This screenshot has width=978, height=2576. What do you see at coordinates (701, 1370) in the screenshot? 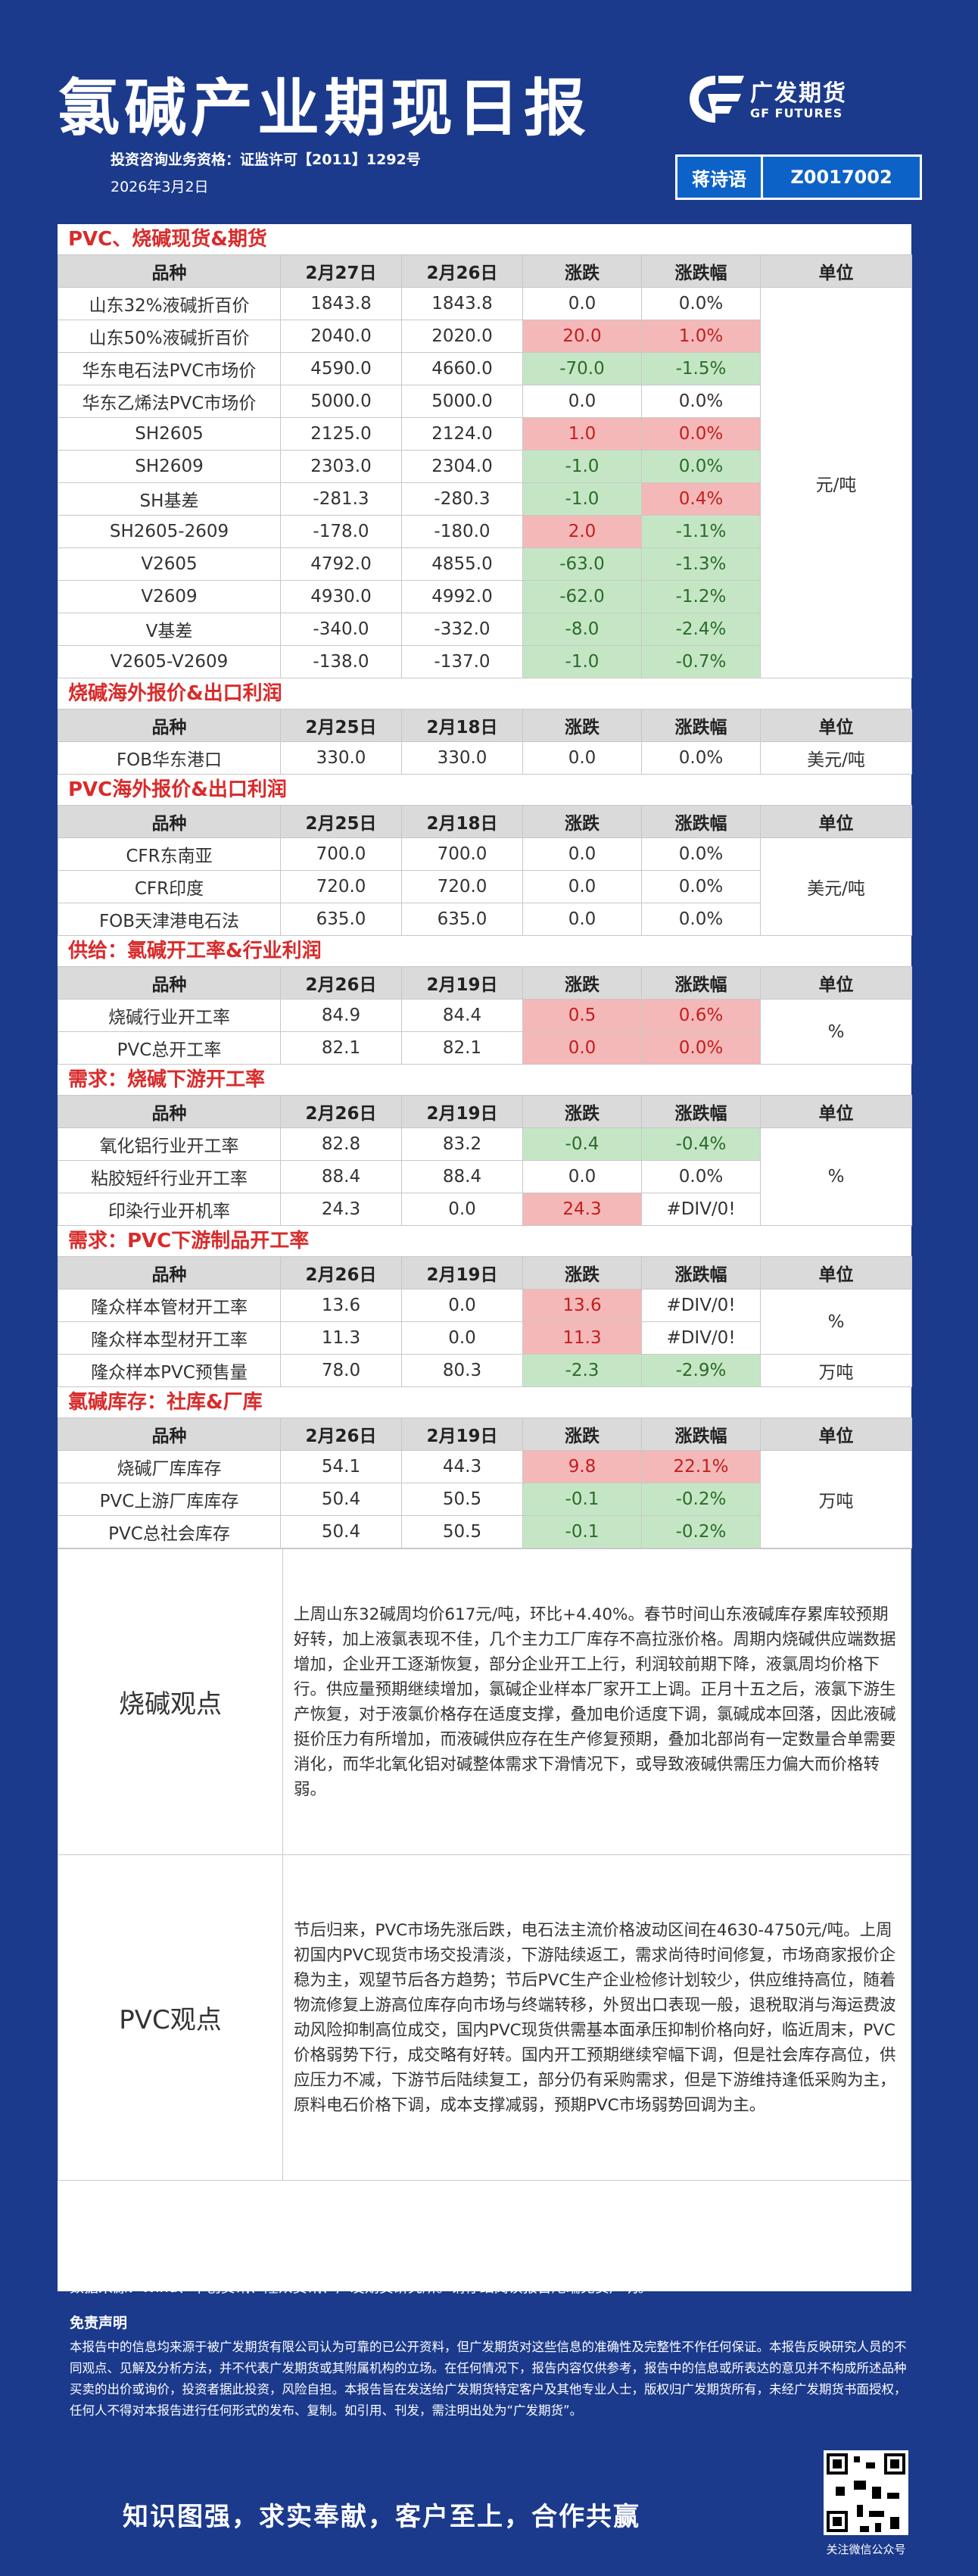
I see `change-percent: -2.9%` at bounding box center [701, 1370].